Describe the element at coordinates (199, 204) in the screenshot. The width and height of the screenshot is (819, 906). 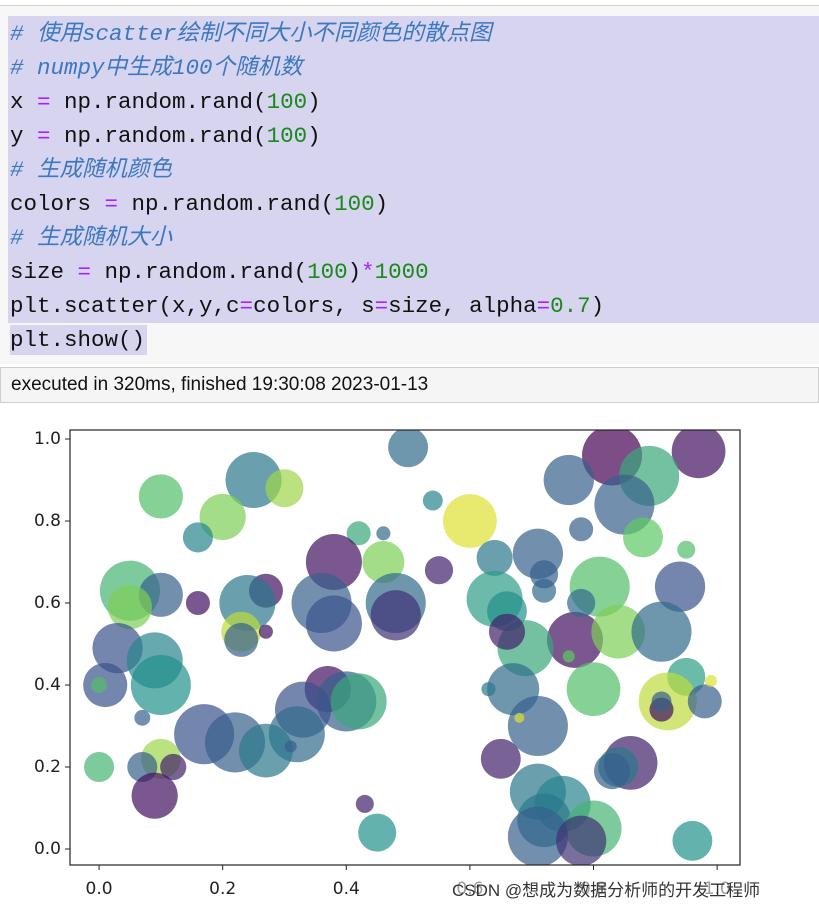
I see `code-line: colors = np.random.rand(100)` at that location.